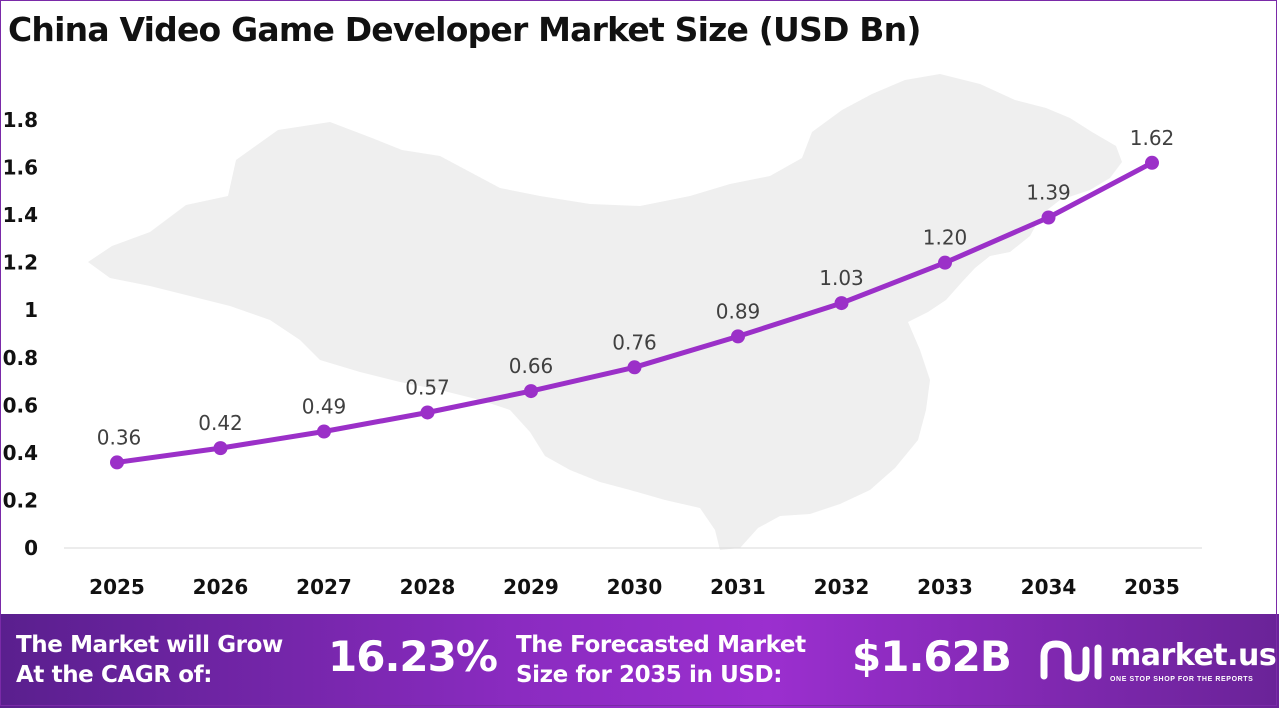  Describe the element at coordinates (324, 587) in the screenshot. I see `x-tick-label: 2027` at that location.